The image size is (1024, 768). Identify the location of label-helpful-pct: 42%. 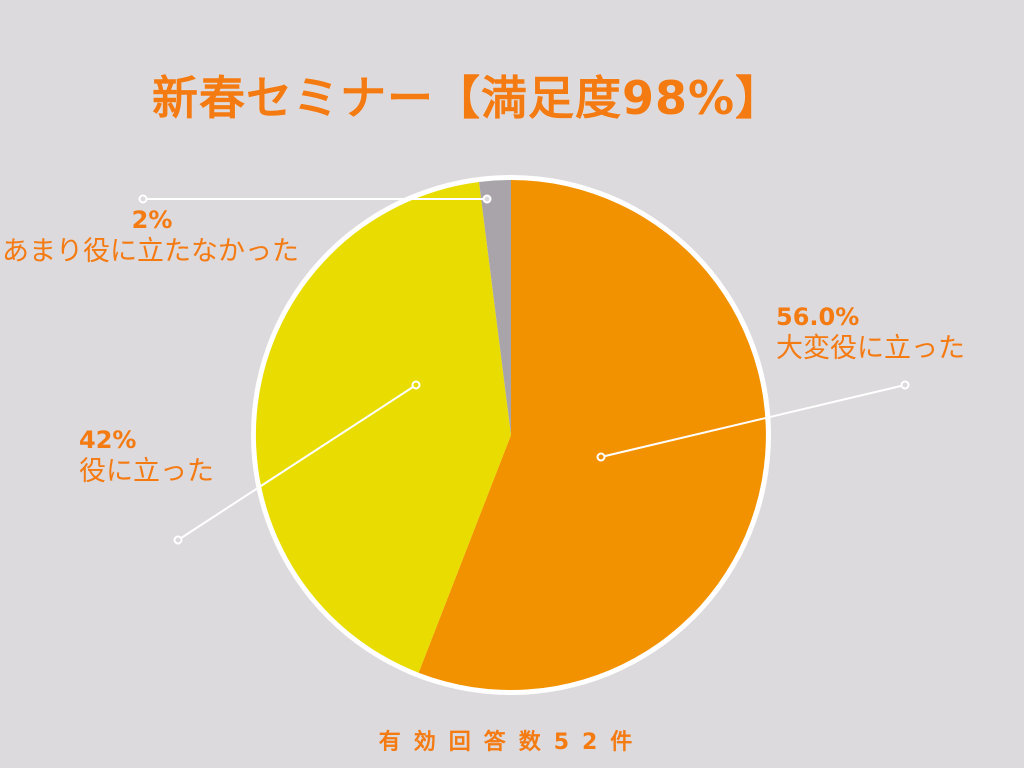
(108, 440).